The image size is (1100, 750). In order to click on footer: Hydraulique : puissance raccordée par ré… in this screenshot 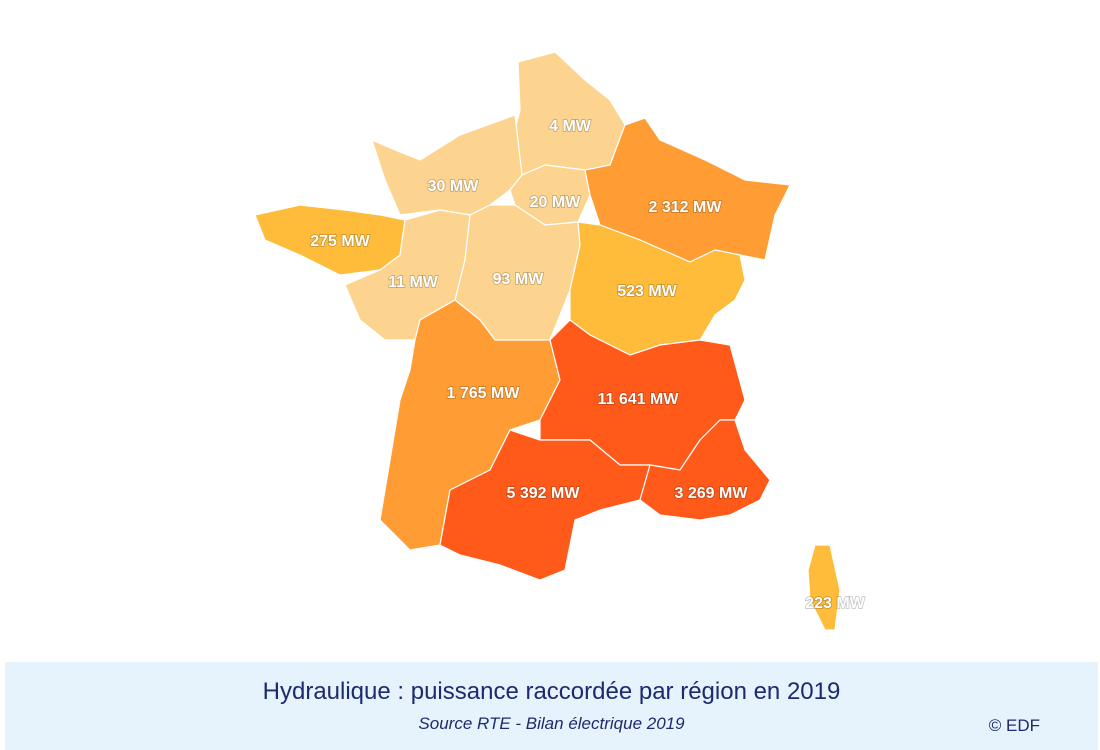, I will do `click(551, 706)`.